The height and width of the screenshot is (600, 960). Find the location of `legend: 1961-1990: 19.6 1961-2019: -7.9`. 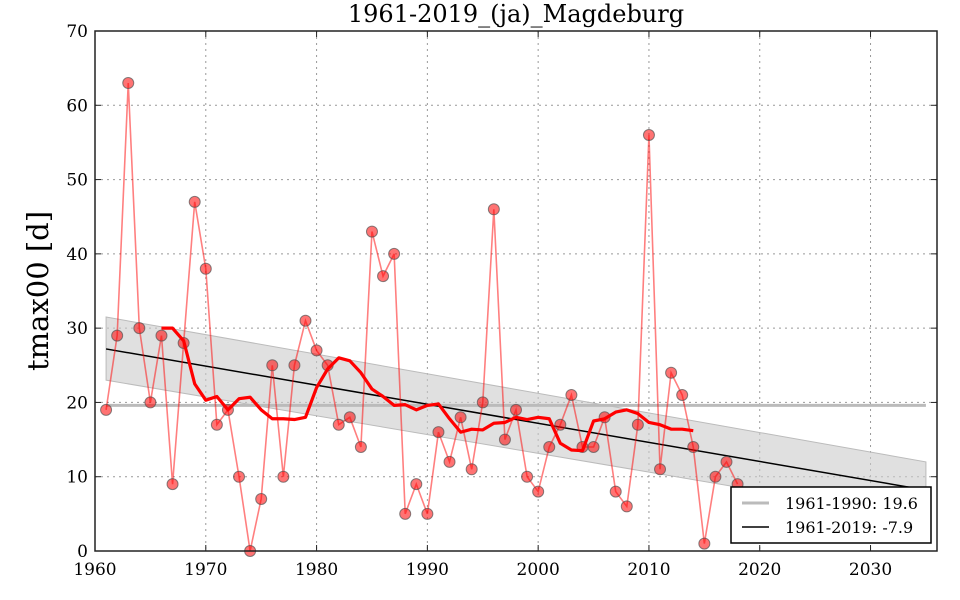

legend: 1961-1990: 19.6 1961-2019: -7.9 is located at coordinates (831, 515).